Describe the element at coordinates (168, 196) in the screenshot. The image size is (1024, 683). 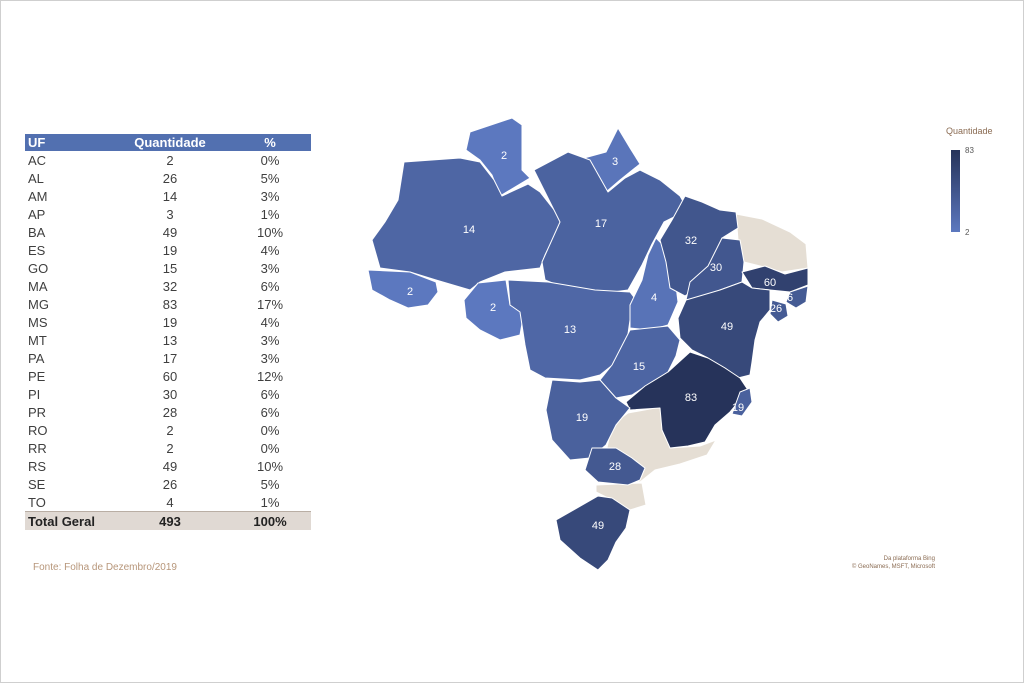
I see `table-row: AM 14 3%` at that location.